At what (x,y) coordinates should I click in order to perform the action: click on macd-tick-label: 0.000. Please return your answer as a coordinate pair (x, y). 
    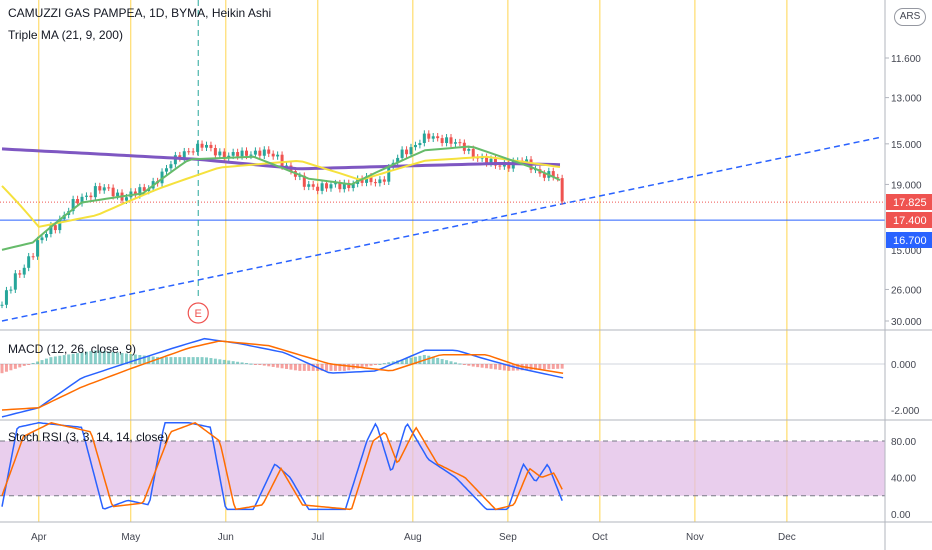
    Looking at the image, I should click on (903, 365).